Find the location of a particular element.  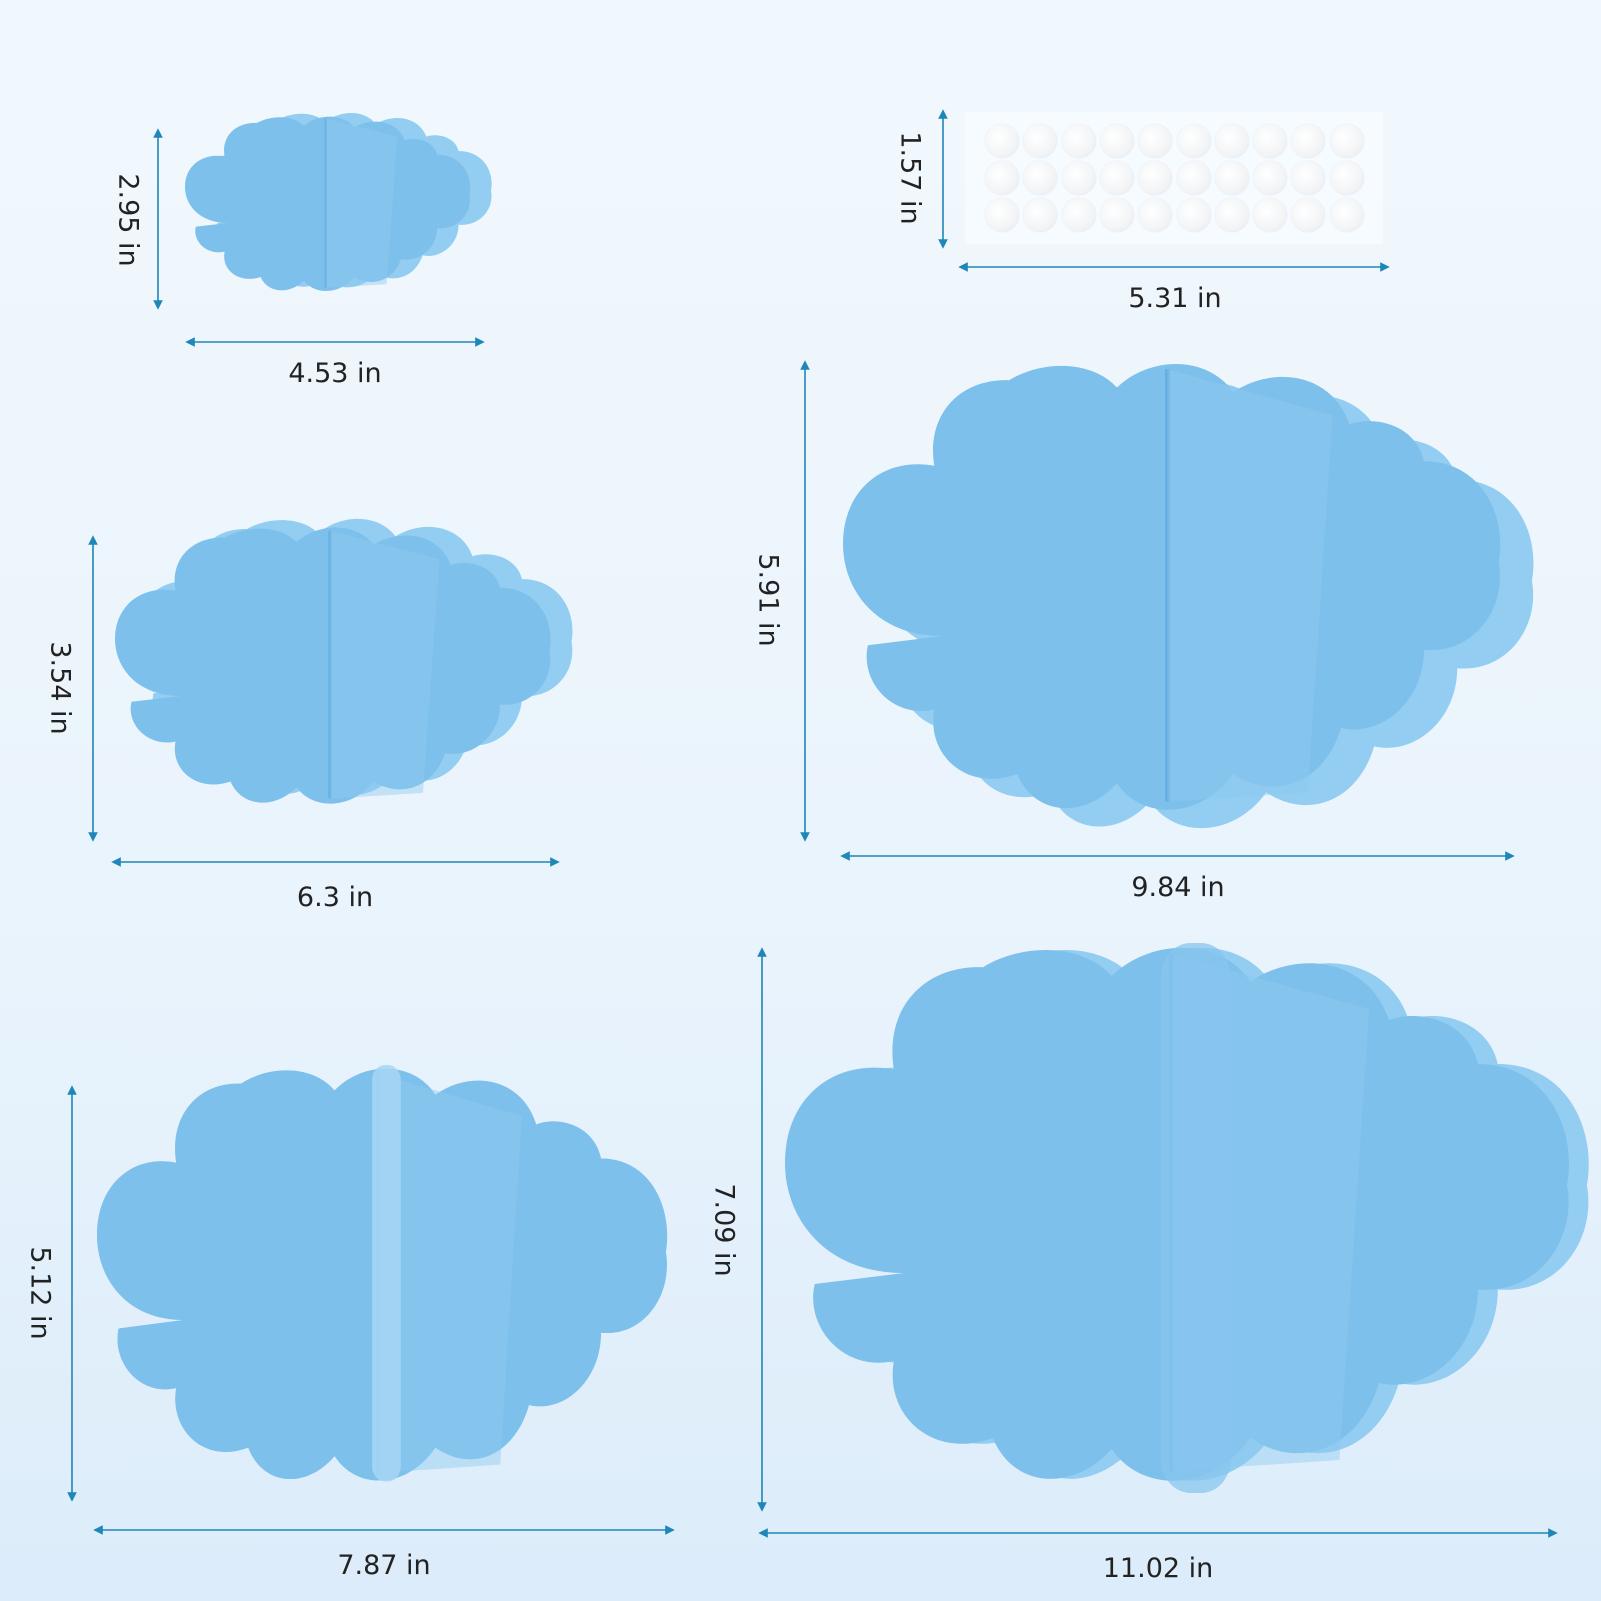

cloud-xl-width-label: 11.02 in is located at coordinates (1158, 1568).